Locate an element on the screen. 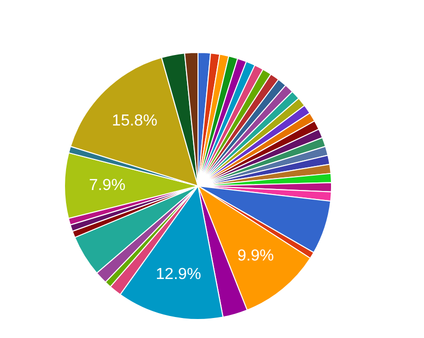  data-label: 7.9% is located at coordinates (107, 185).